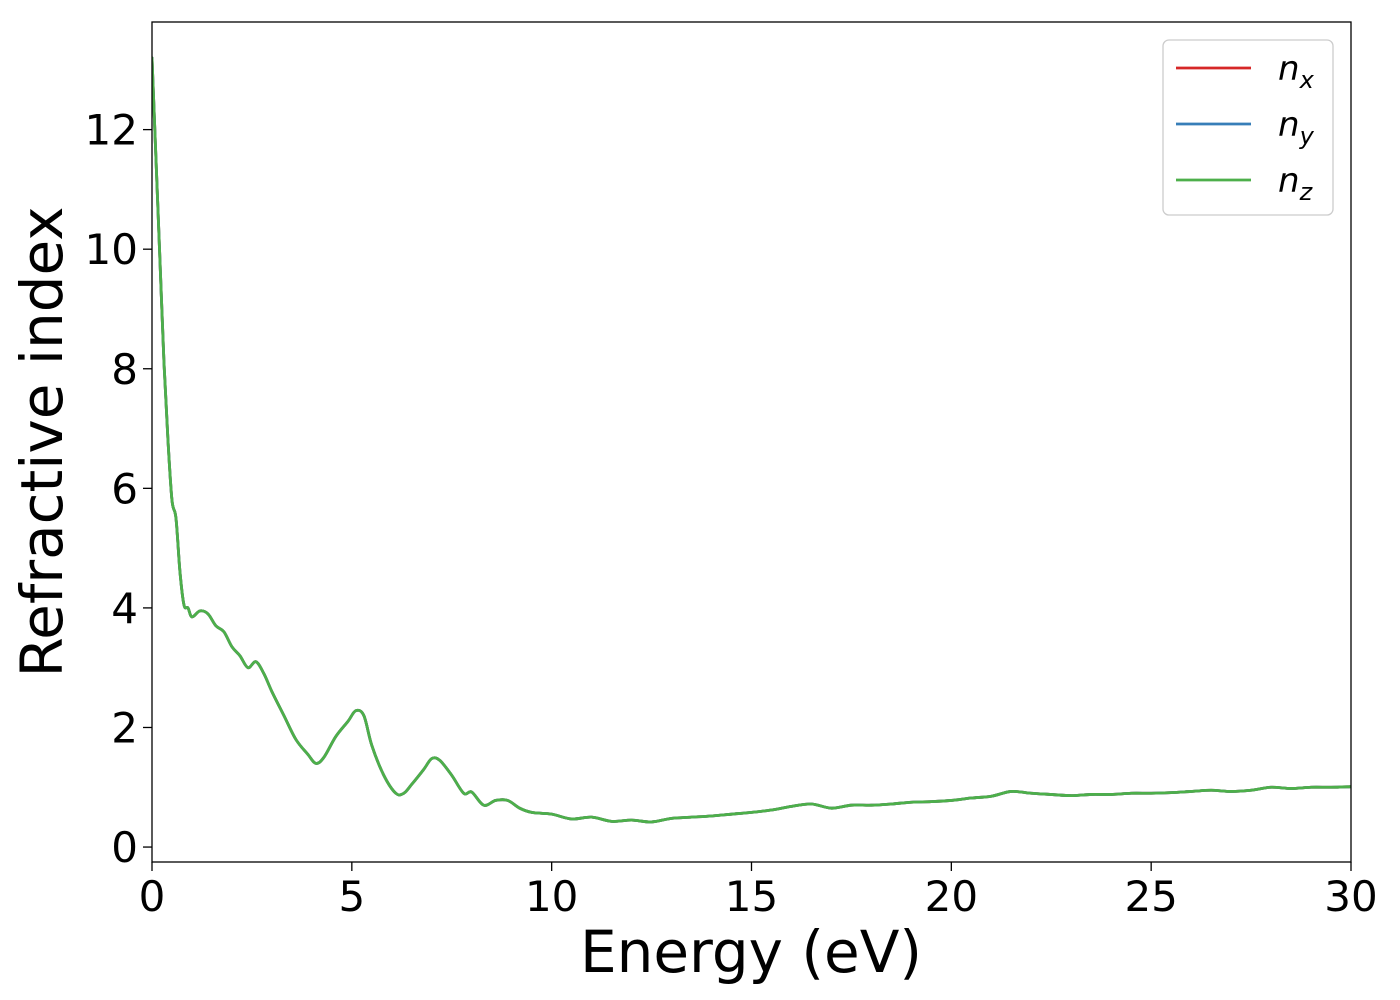  What do you see at coordinates (1307, 80) in the screenshot?
I see `legend-label-subscript: x` at bounding box center [1307, 80].